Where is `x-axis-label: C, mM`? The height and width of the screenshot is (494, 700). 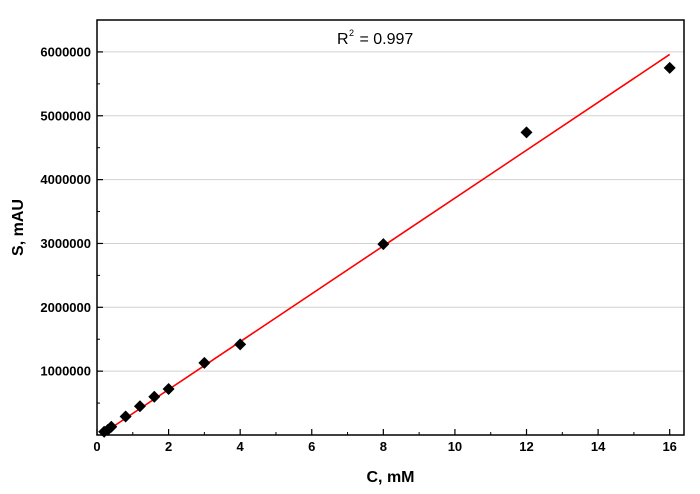 x-axis-label: C, mM is located at coordinates (391, 477).